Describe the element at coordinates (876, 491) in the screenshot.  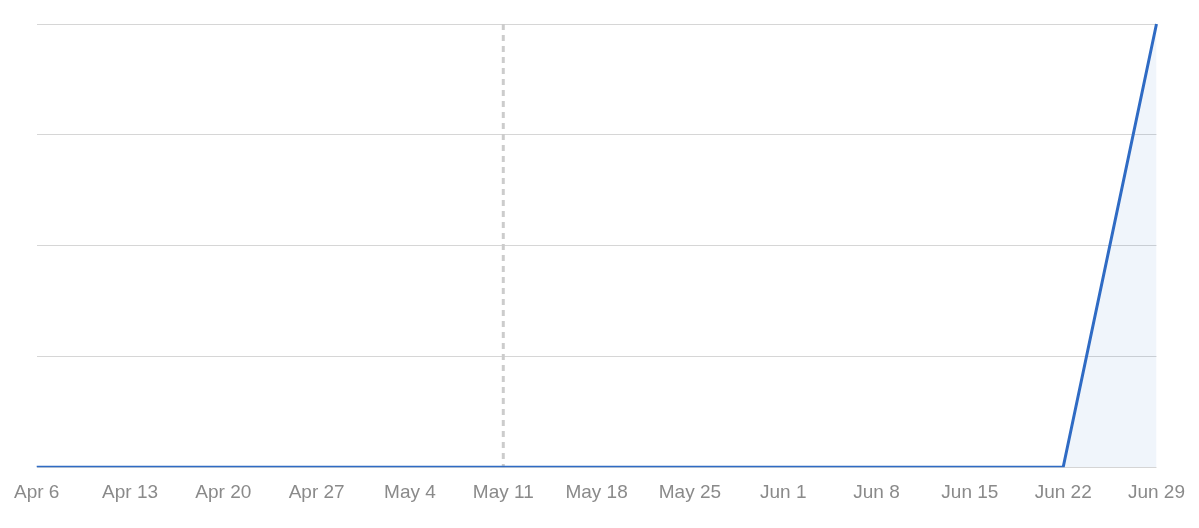
I see `x-tick-label: Jun 8` at that location.